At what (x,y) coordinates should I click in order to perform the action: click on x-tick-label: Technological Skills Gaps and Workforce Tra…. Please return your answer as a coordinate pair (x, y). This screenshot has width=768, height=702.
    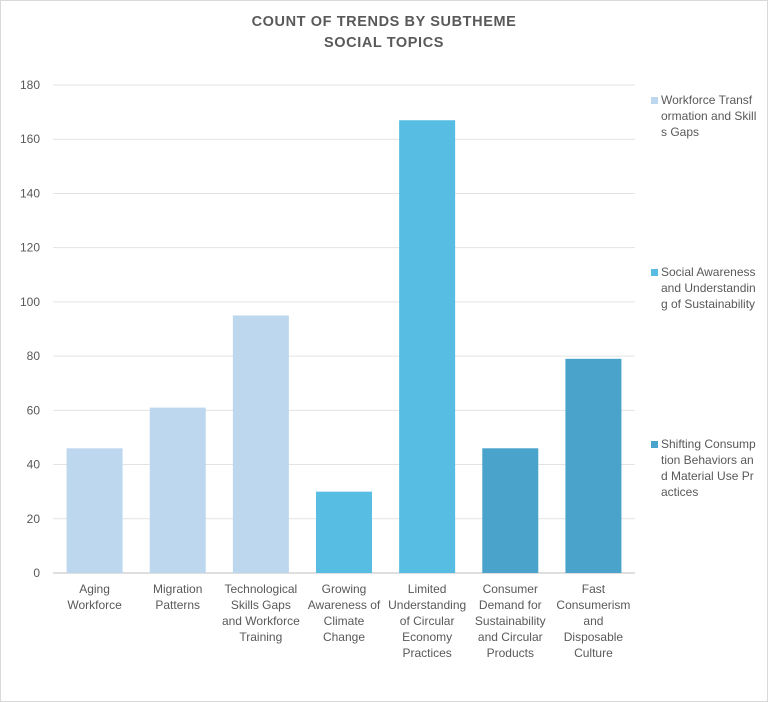
    Looking at the image, I should click on (260, 613).